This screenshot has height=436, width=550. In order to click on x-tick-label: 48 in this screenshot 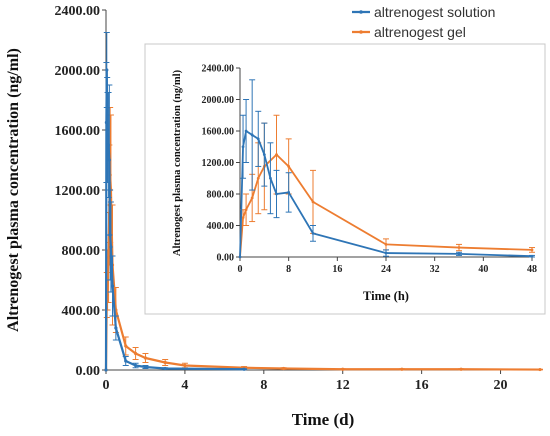, I will do `click(532, 269)`.